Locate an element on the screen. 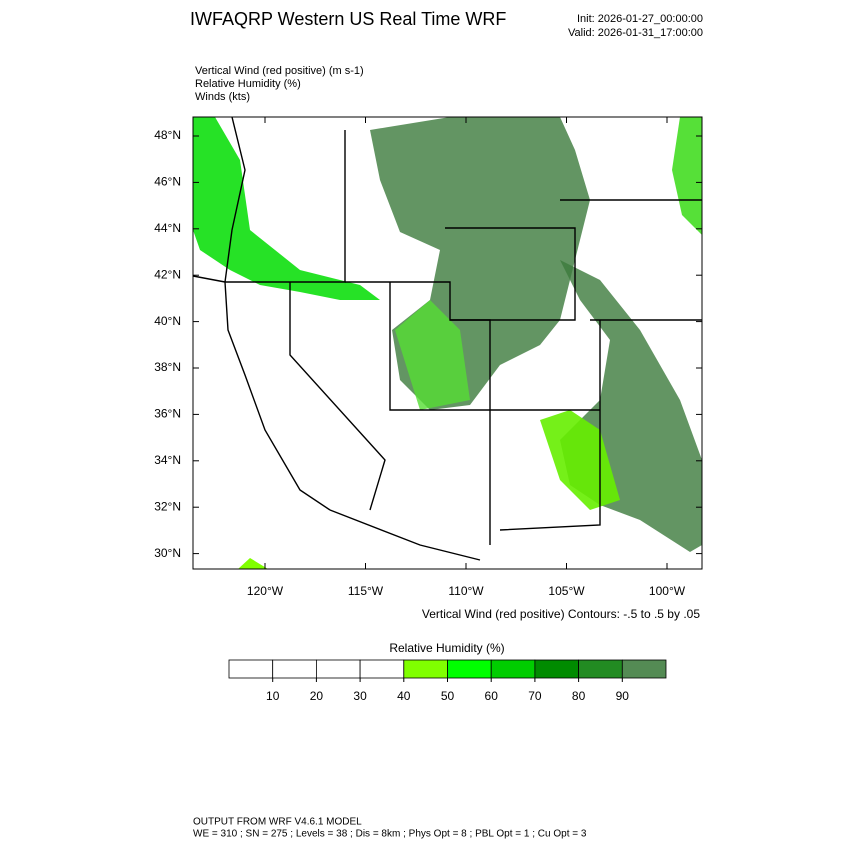 The height and width of the screenshot is (855, 850). lat-tick-label: 32°N is located at coordinates (167, 506).